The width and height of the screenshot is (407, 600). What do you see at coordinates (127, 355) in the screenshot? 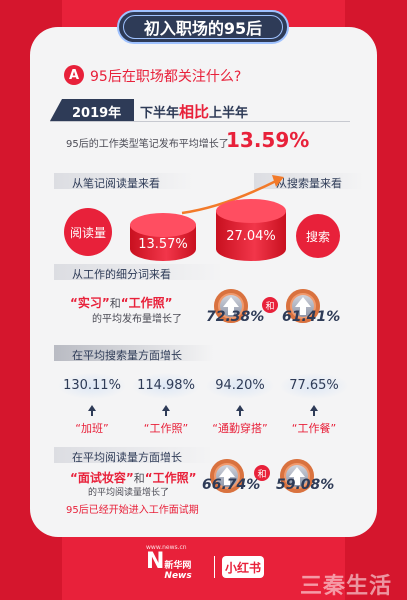
I see `search-growth-header: 在平均搜索量方面增长` at bounding box center [127, 355].